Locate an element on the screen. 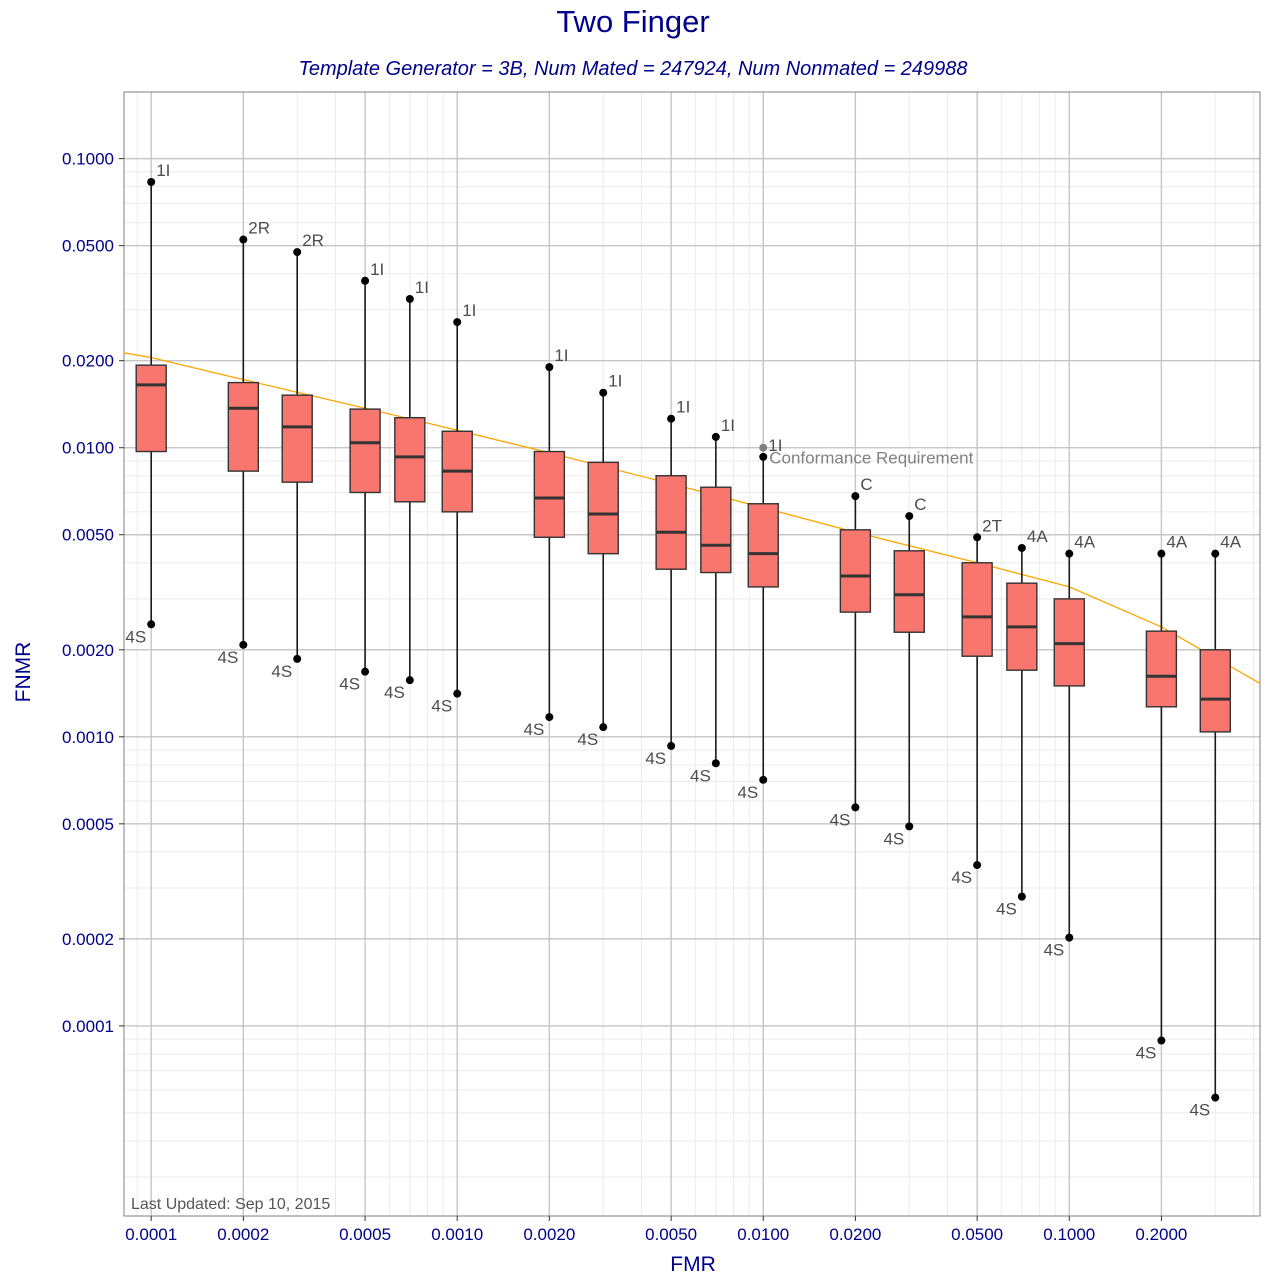 This screenshot has width=1266, height=1279. x-tick-label: 0.0050 is located at coordinates (671, 1234).